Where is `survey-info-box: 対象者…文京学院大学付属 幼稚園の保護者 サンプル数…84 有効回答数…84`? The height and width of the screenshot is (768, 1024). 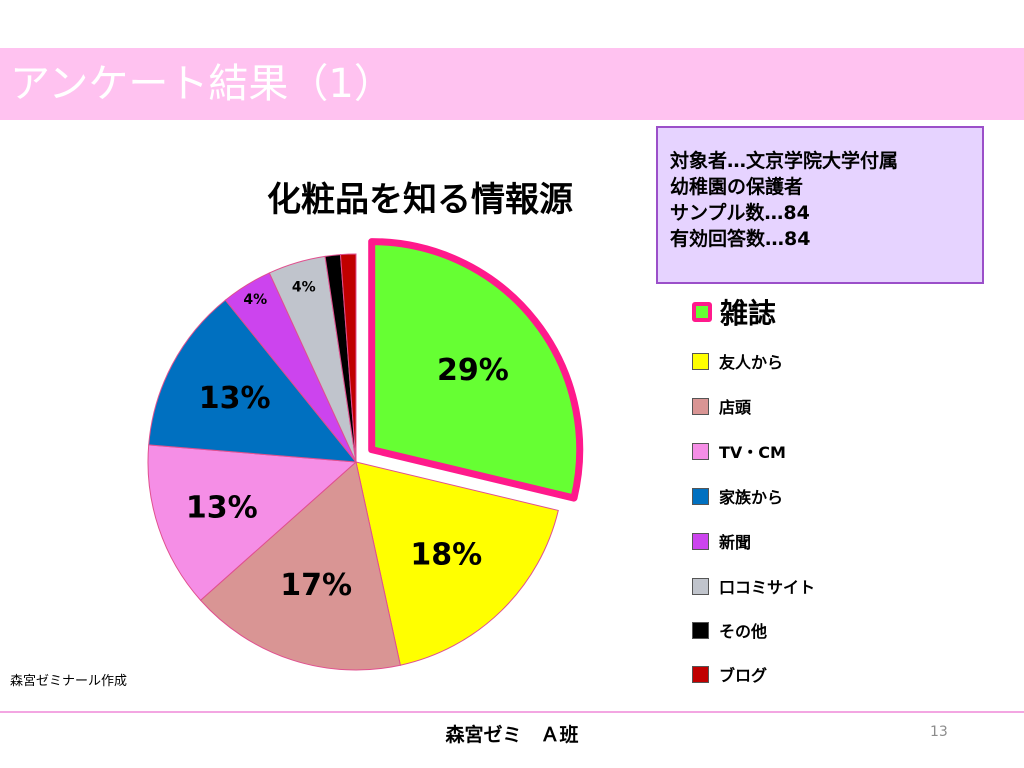 survey-info-box: 対象者…文京学院大学付属 幼稚園の保護者 サンプル数…84 有効回答数…84 is located at coordinates (820, 205).